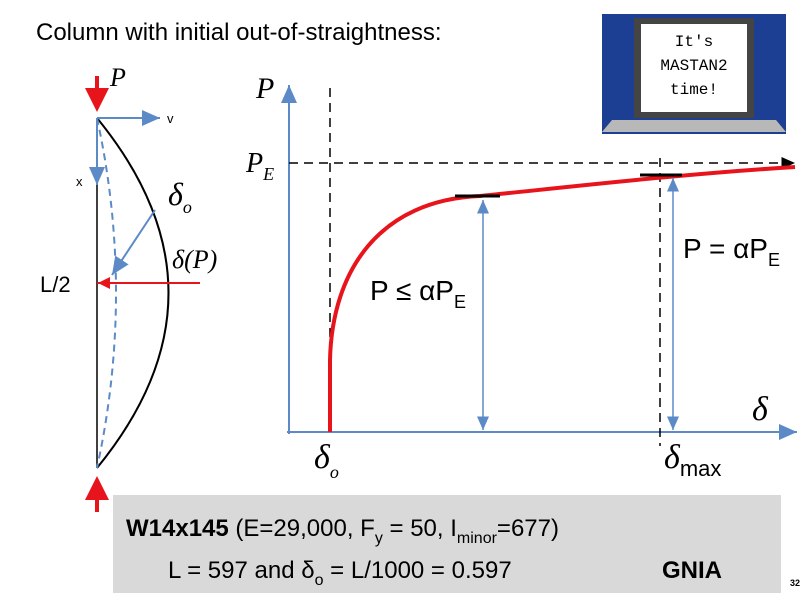  I want to click on symbol: P, so click(254, 163).